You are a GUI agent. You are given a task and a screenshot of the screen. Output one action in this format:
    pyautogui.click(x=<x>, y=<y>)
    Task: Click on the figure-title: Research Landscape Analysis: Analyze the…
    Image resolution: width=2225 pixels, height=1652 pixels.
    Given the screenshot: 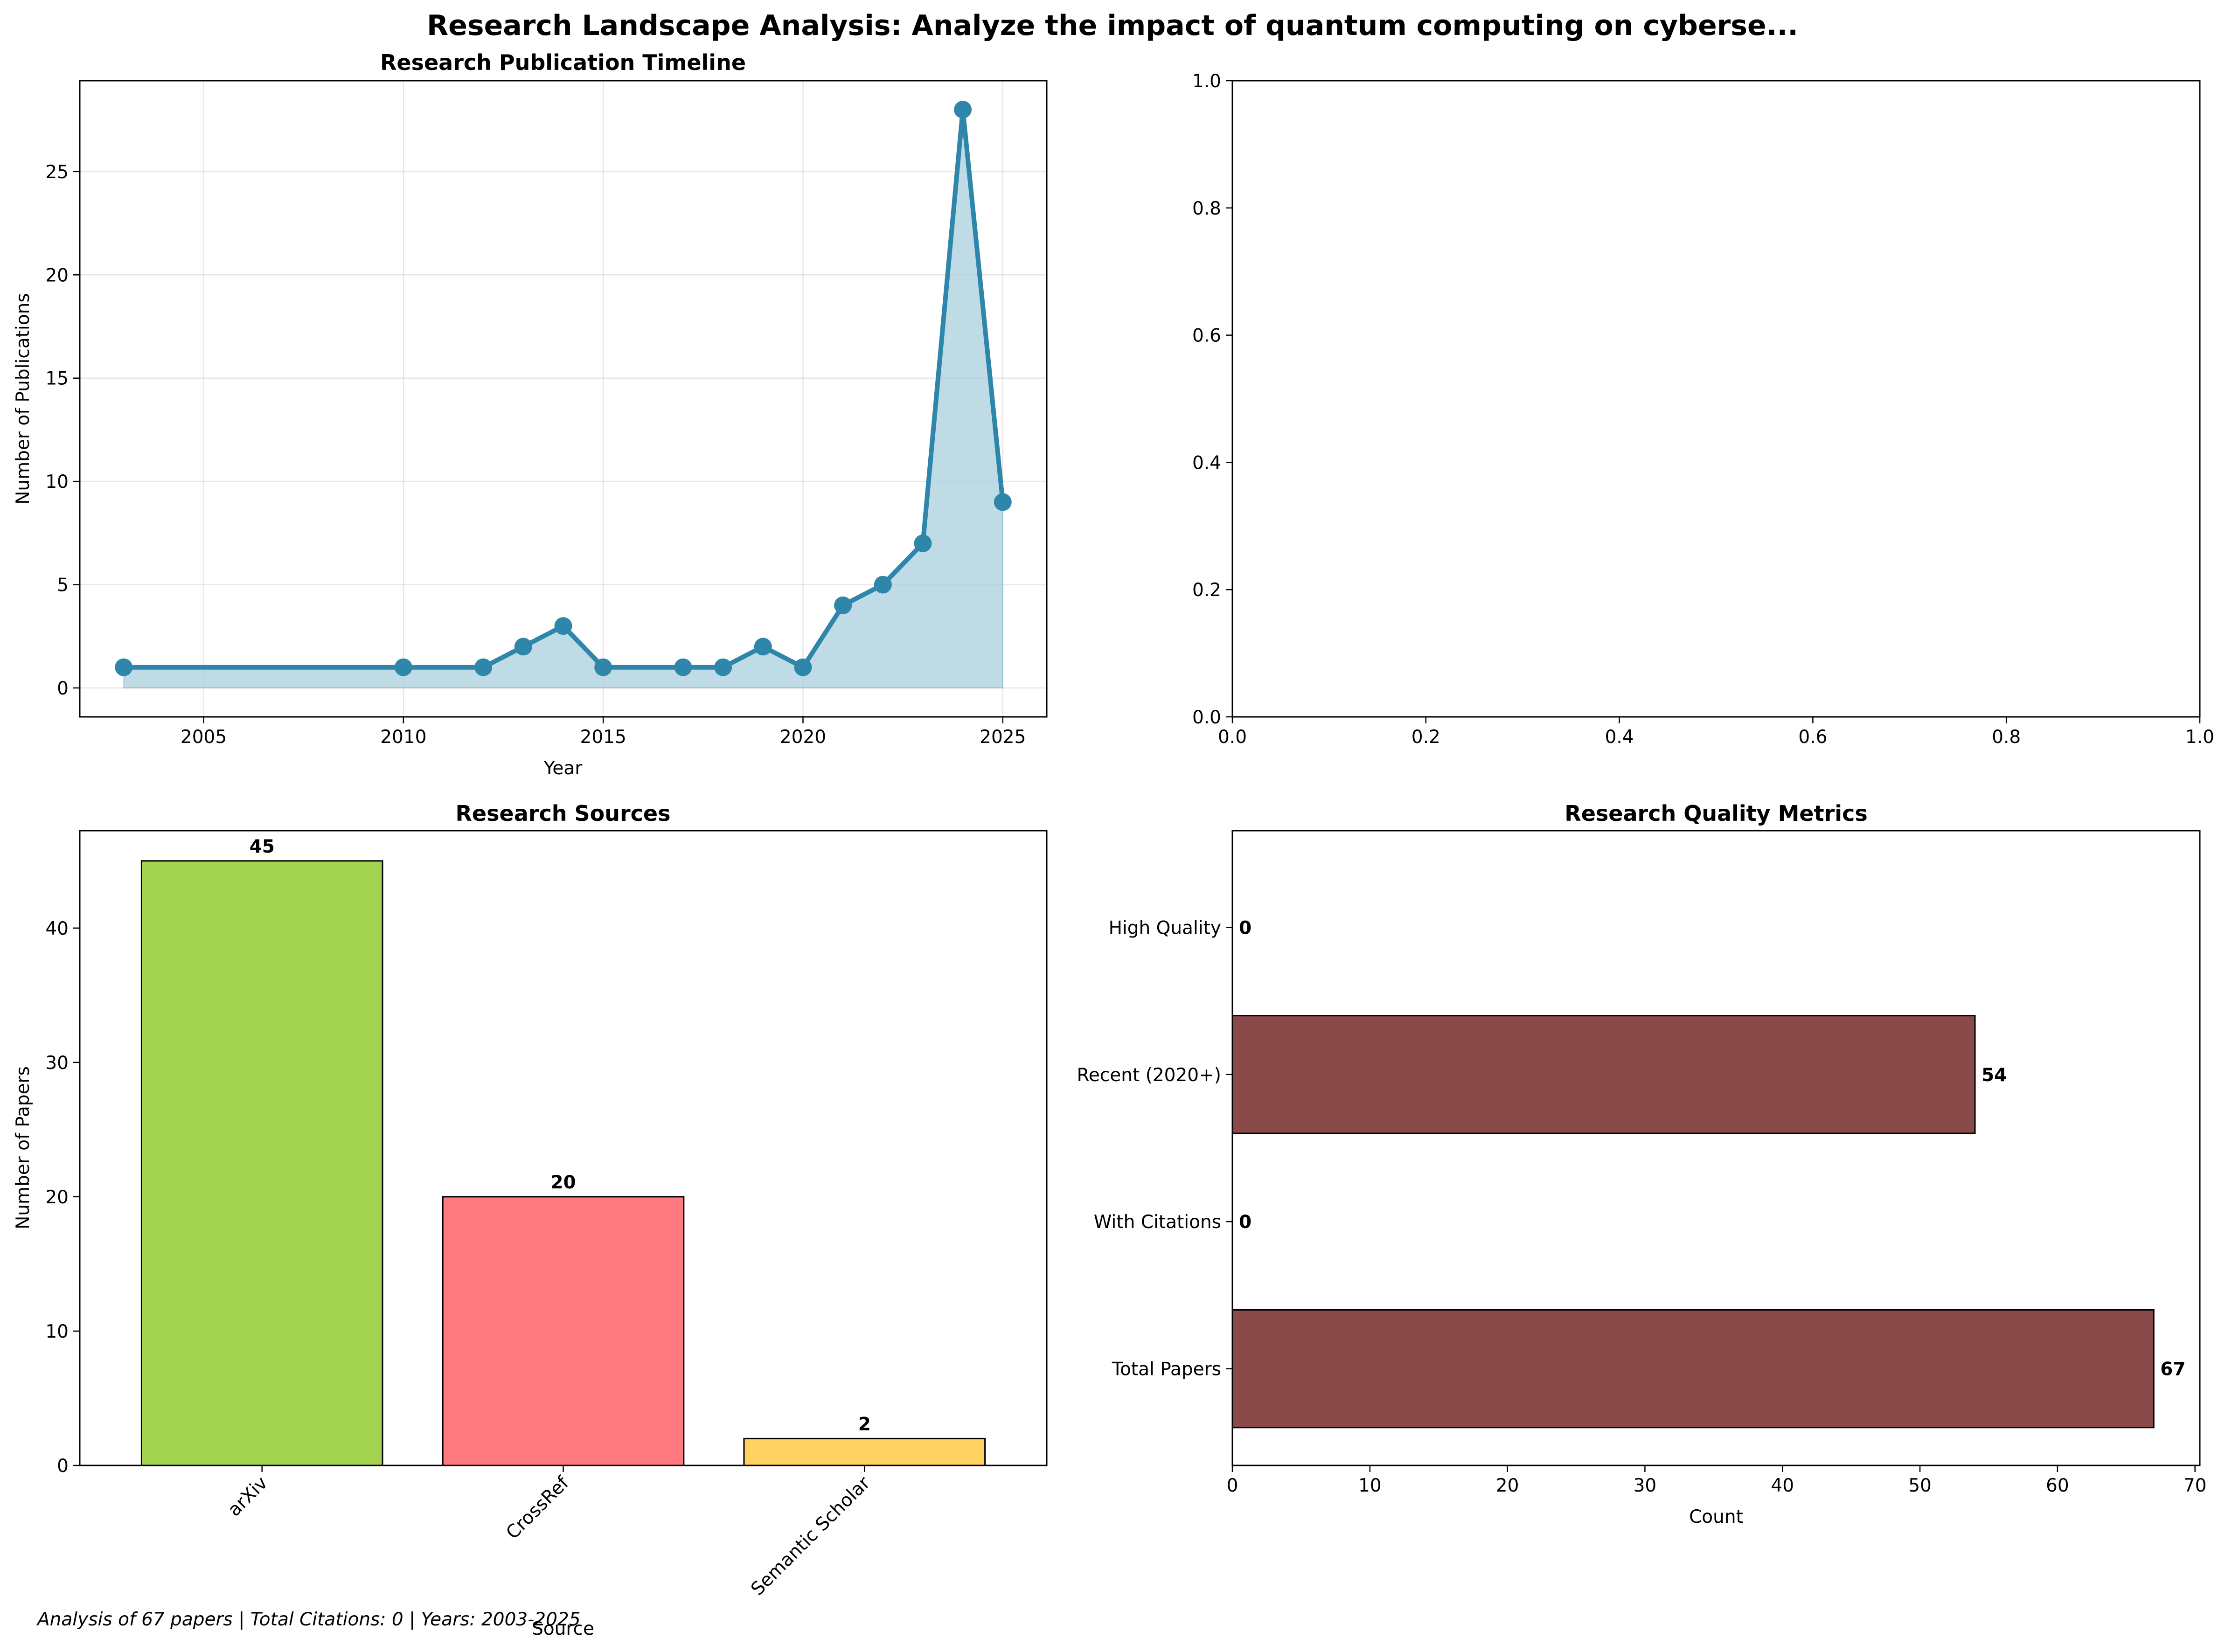 What is the action you would take?
    pyautogui.click(x=1112, y=25)
    